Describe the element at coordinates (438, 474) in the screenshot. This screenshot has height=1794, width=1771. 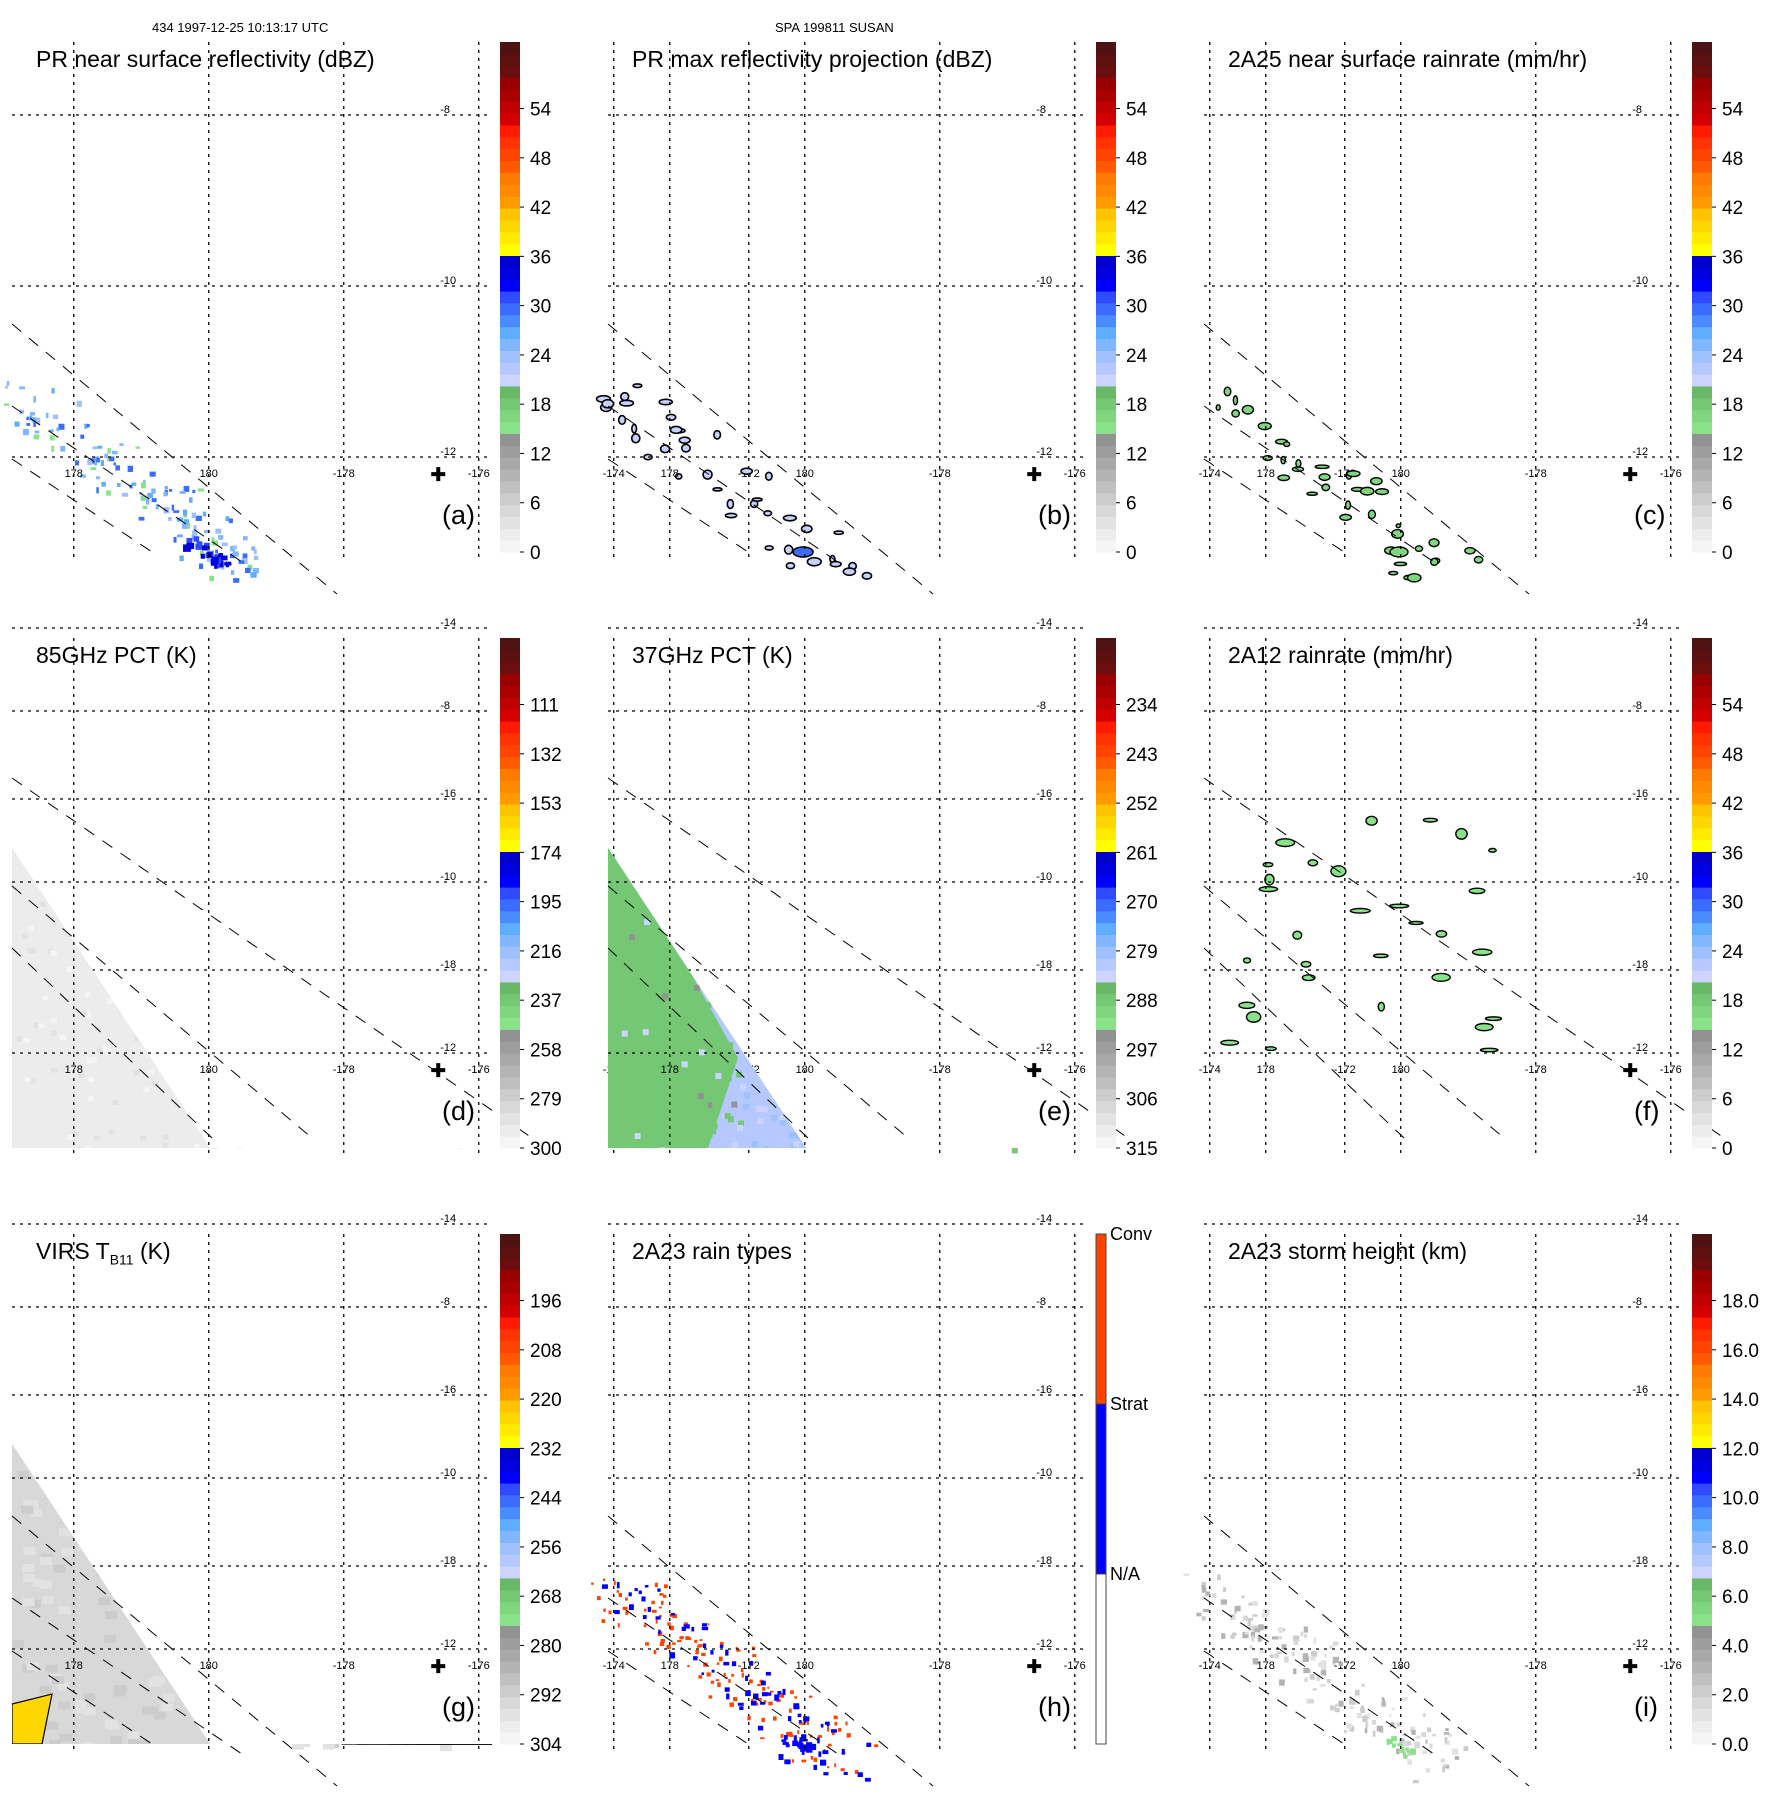
I see `plus-icon` at that location.